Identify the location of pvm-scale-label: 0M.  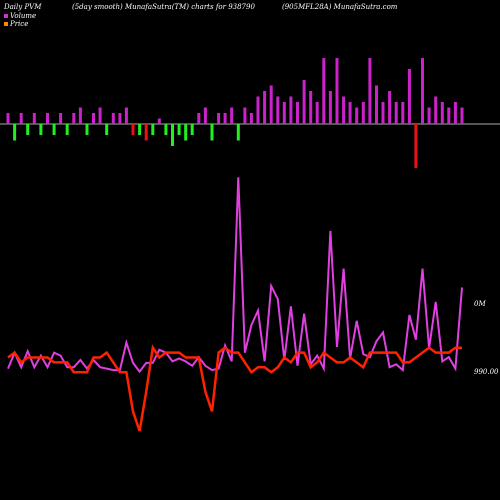
(480, 304).